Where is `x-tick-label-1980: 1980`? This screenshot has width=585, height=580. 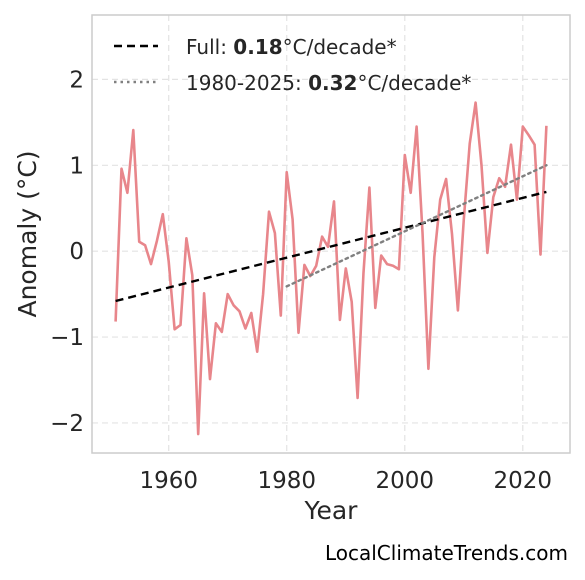
x-tick-label-1980: 1980 is located at coordinates (286, 481).